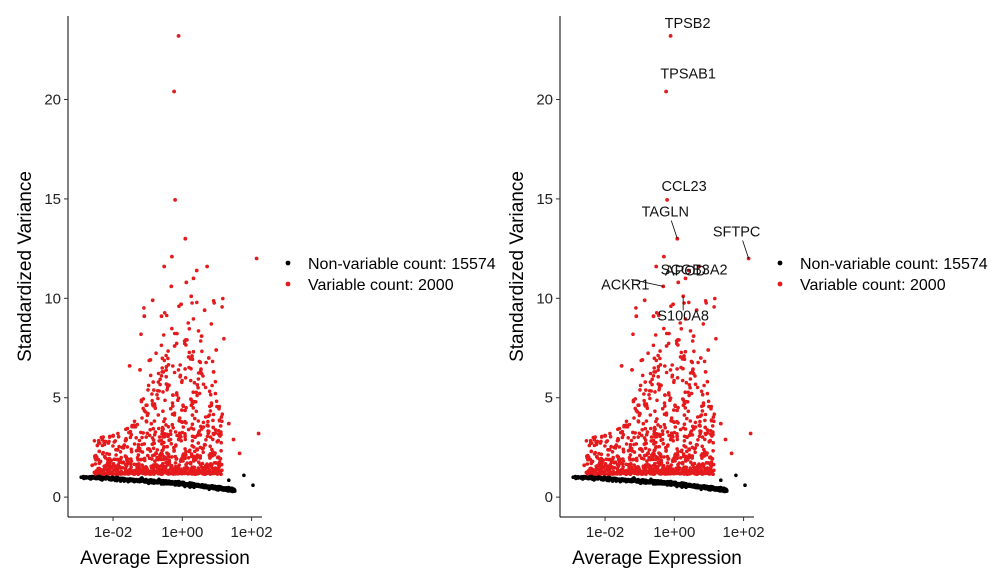  What do you see at coordinates (667, 255) in the screenshot?
I see `variable-points` at bounding box center [667, 255].